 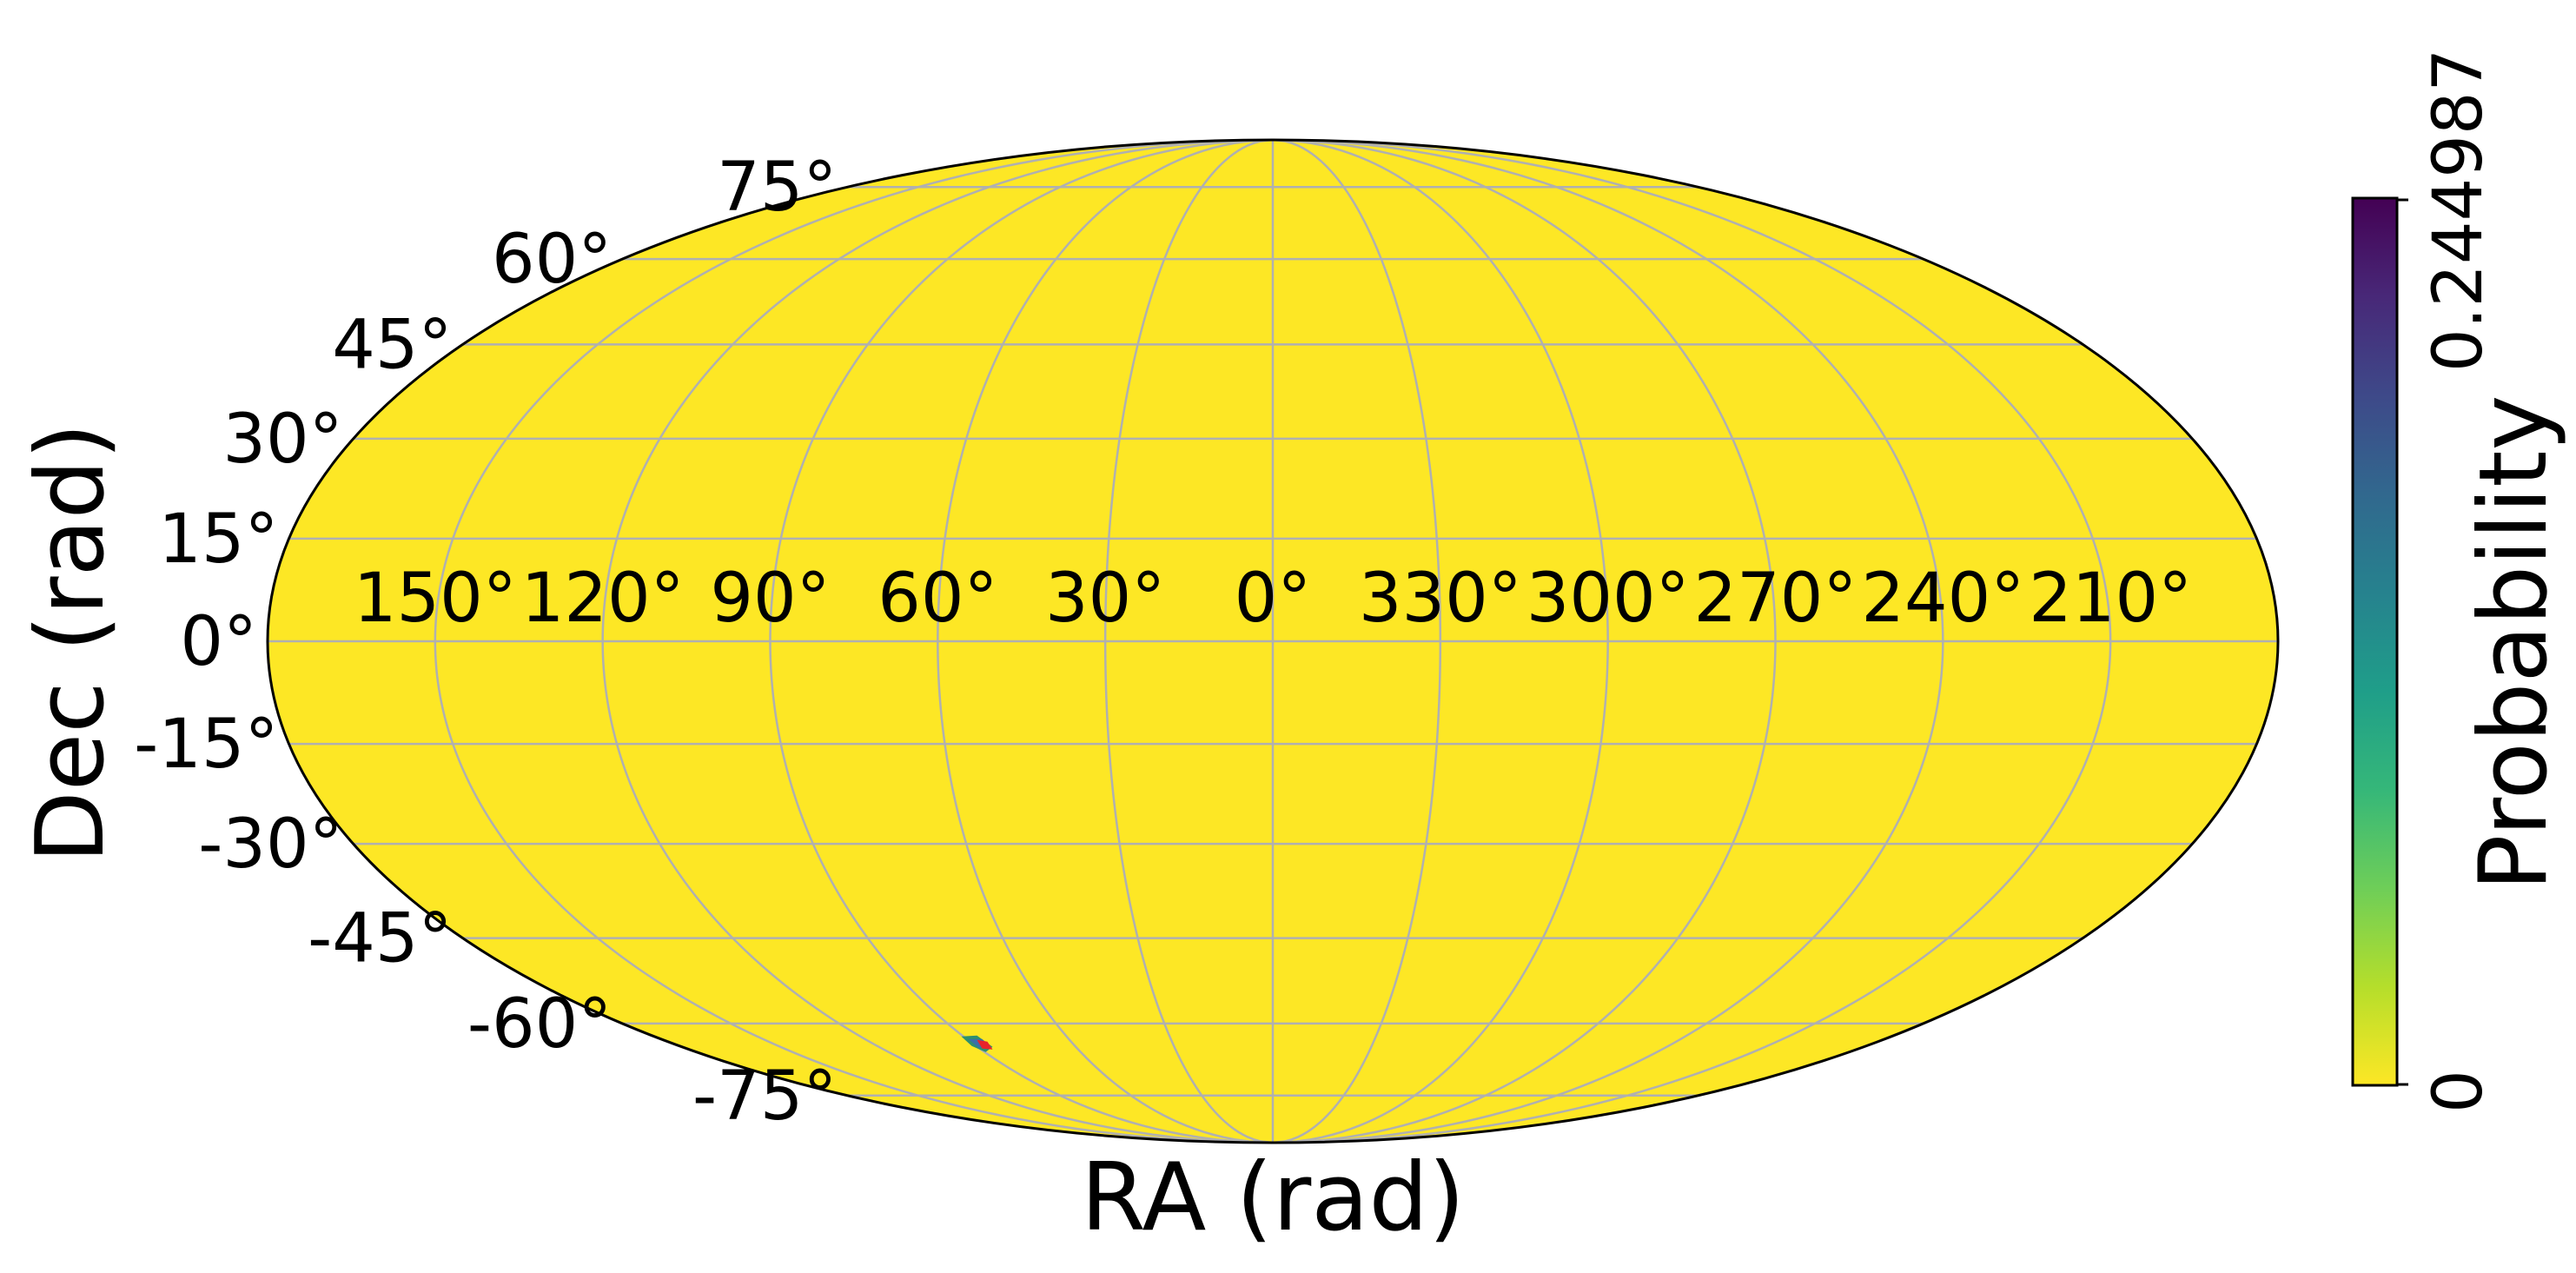 I want to click on probability-hotspot, so click(x=977, y=1043).